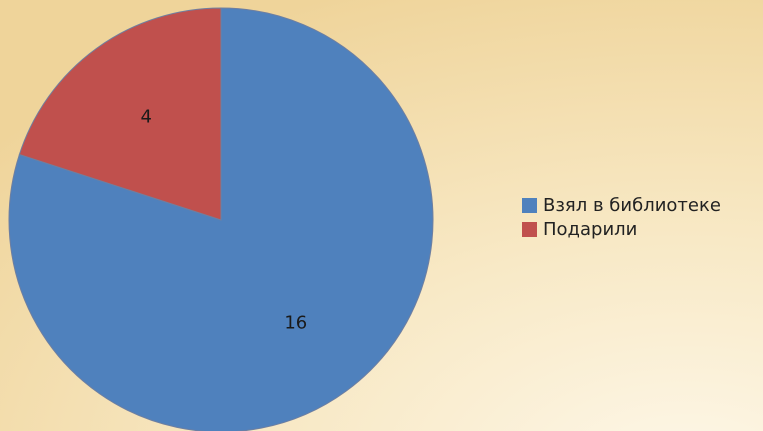 This screenshot has width=763, height=431. Describe the element at coordinates (590, 229) in the screenshot. I see `legend-label-gift: Подарили` at that location.